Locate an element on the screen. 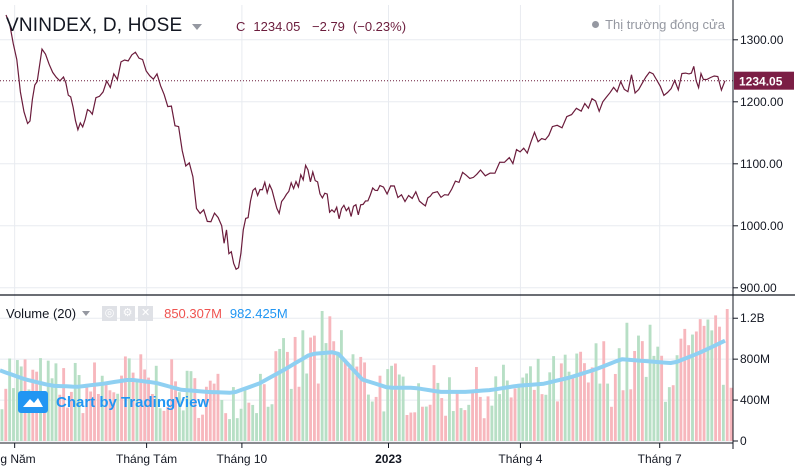  time-tick-label: Tháng 10 is located at coordinates (242, 459).